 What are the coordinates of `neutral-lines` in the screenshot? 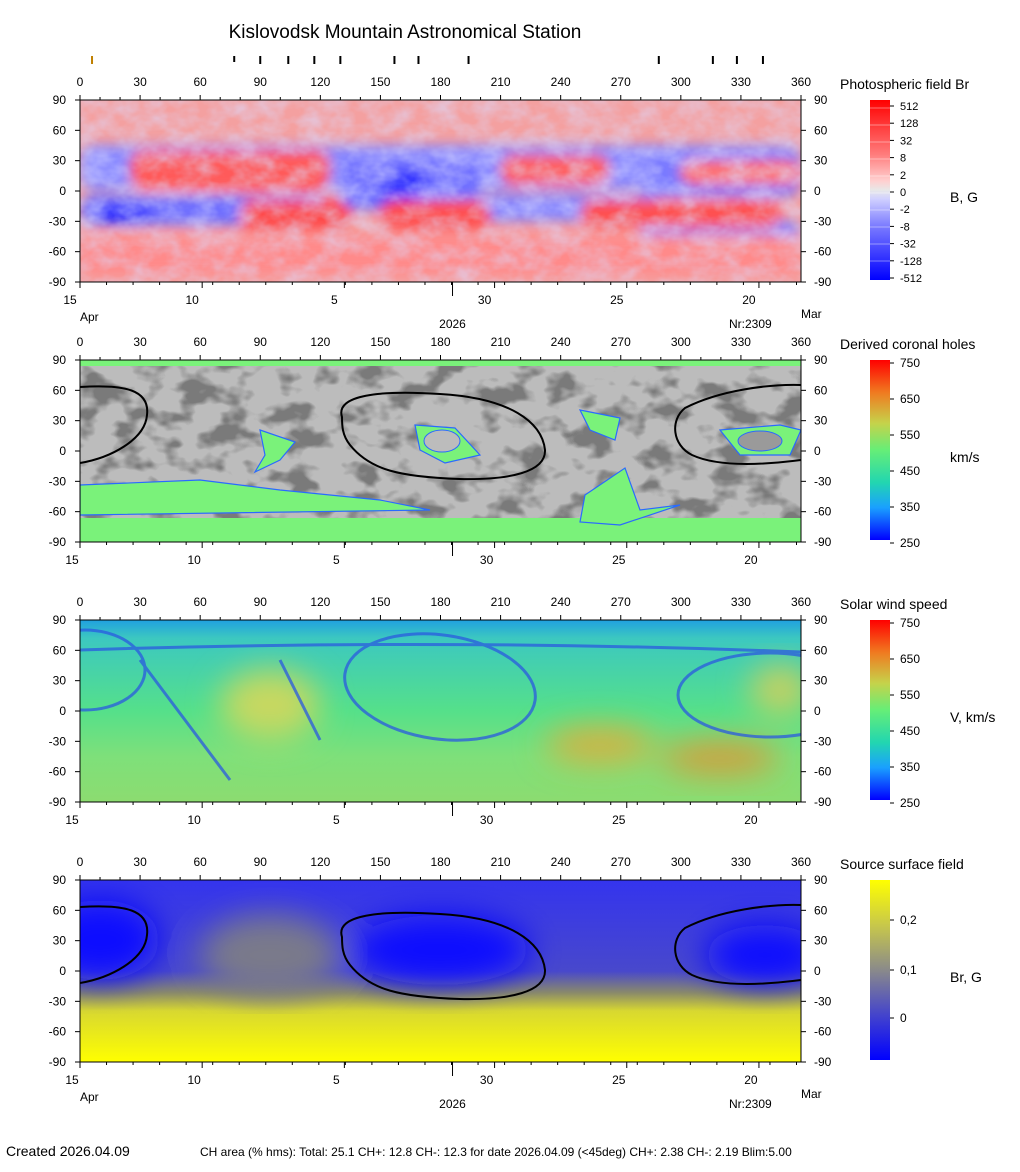 It's located at (440, 432).